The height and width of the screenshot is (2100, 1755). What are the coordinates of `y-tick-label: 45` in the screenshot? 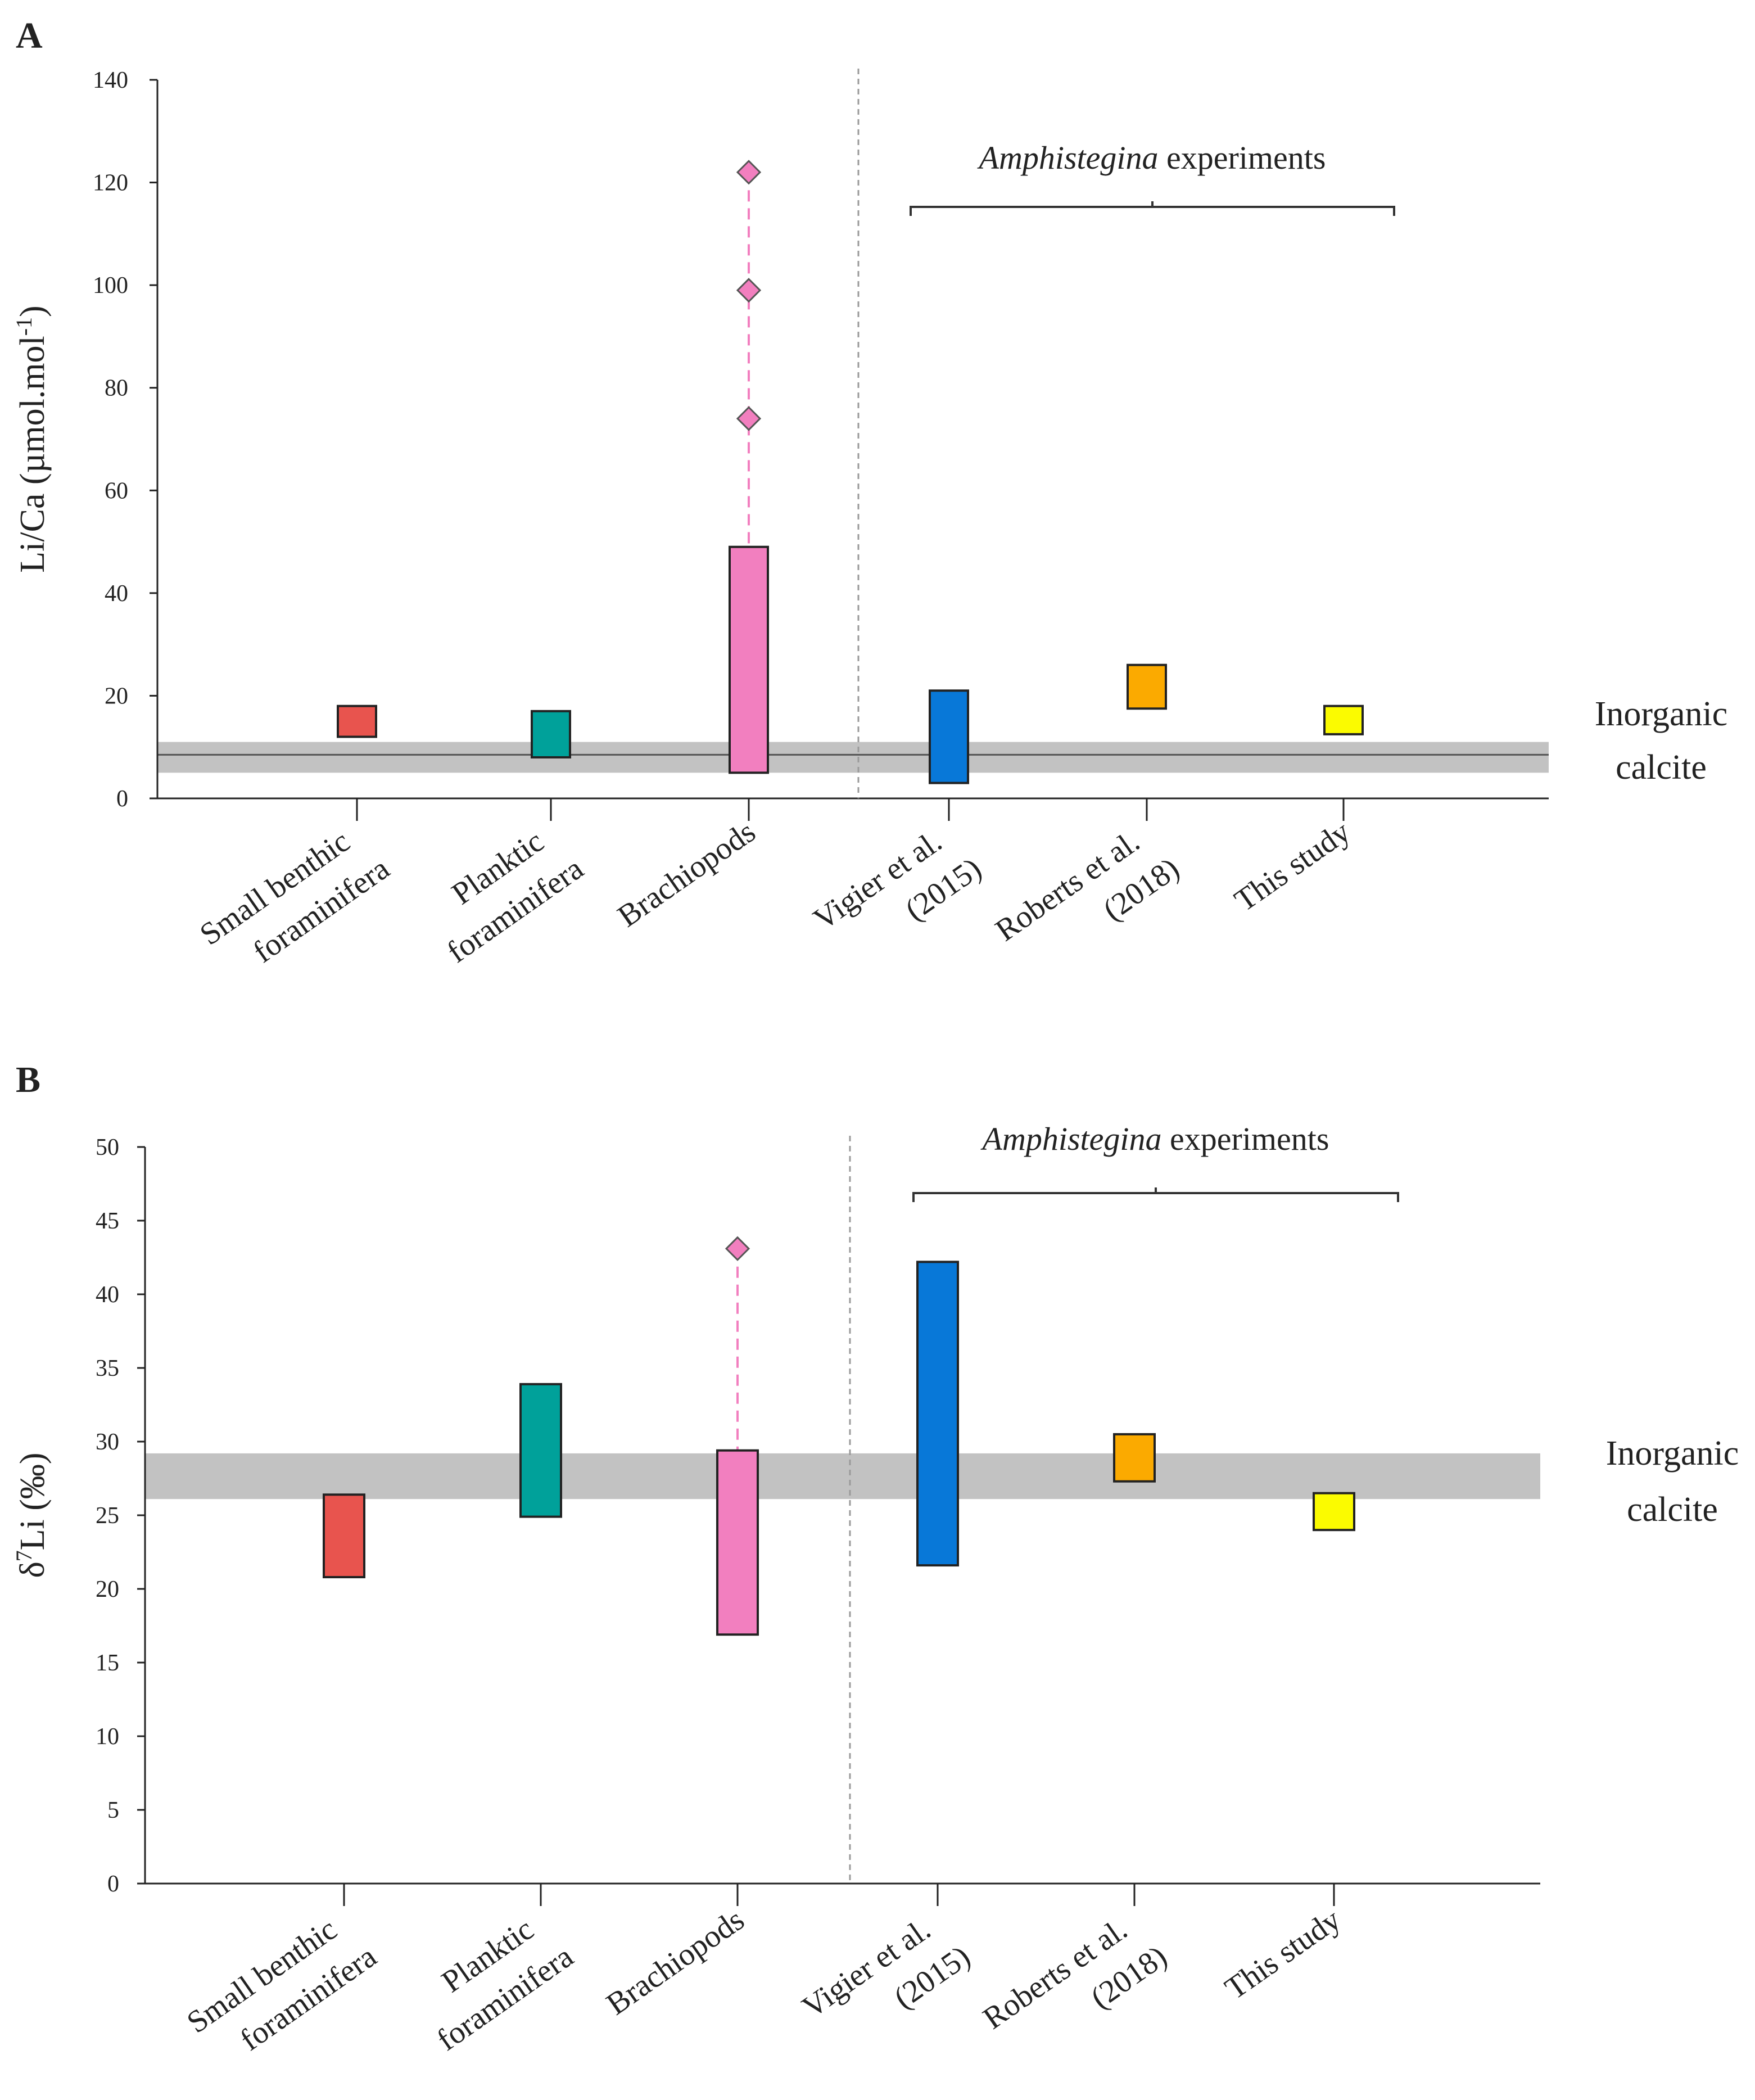 It's located at (108, 1221).